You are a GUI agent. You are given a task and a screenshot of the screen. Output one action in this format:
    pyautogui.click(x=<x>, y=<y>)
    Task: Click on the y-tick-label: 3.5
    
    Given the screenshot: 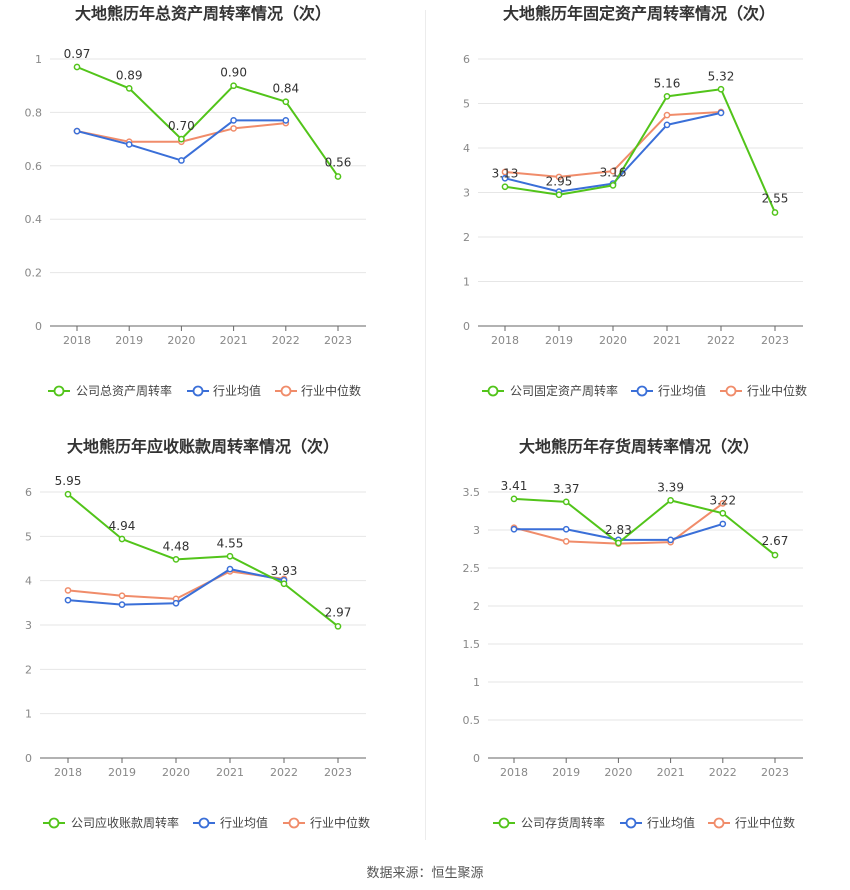 What is the action you would take?
    pyautogui.click(x=472, y=492)
    